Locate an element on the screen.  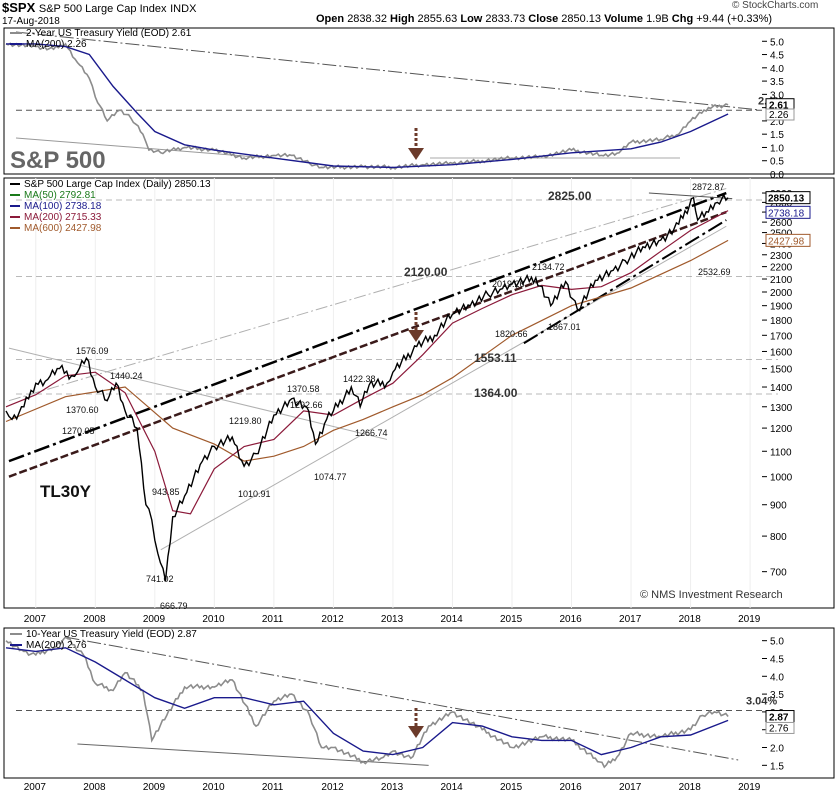
value-tag-text: 2850.13 is located at coordinates (786, 199).